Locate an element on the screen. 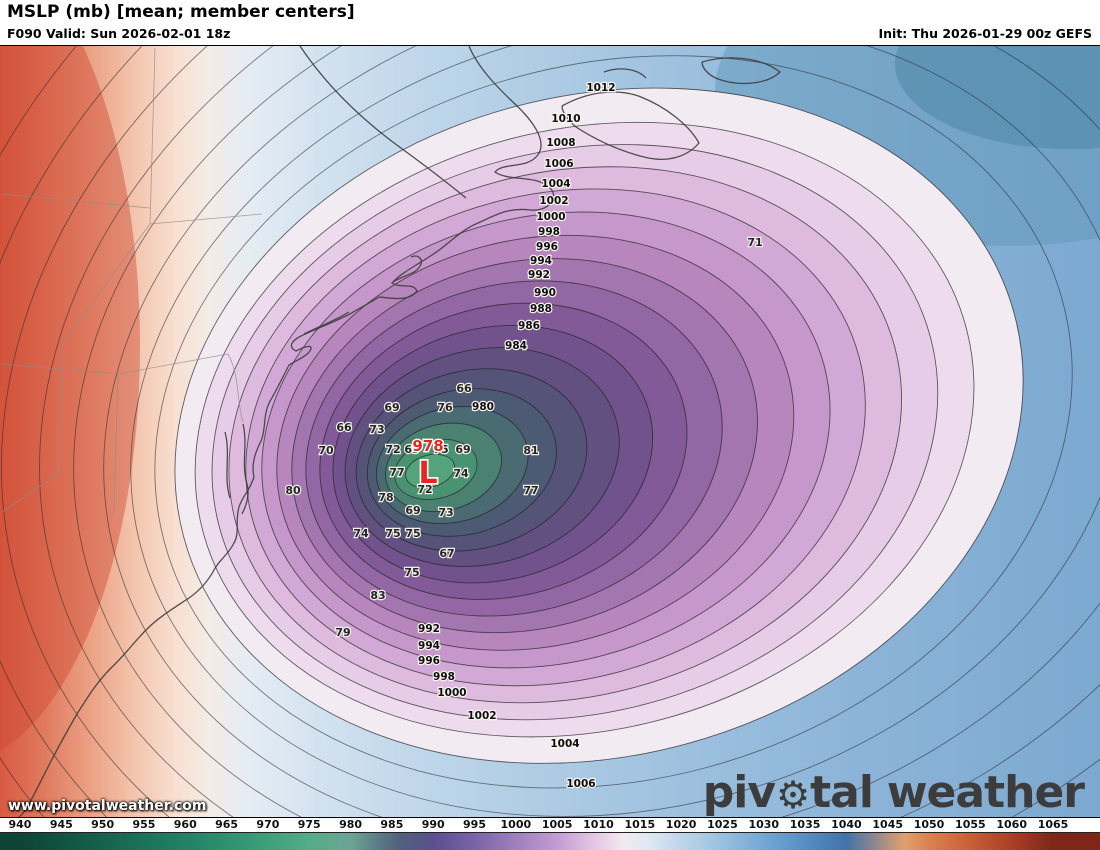 This screenshot has height=850, width=1100. colorbar-tick: 1045 is located at coordinates (888, 824).